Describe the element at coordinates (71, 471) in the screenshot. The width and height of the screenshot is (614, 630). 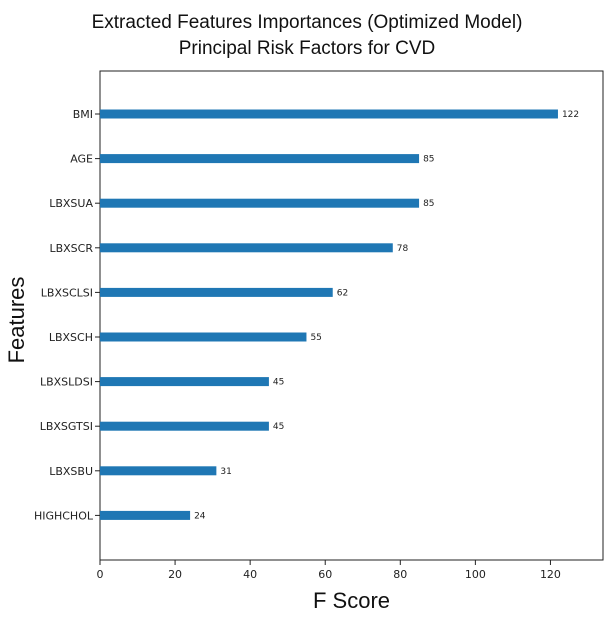
I see `y-tick-label: LBXSBU` at that location.